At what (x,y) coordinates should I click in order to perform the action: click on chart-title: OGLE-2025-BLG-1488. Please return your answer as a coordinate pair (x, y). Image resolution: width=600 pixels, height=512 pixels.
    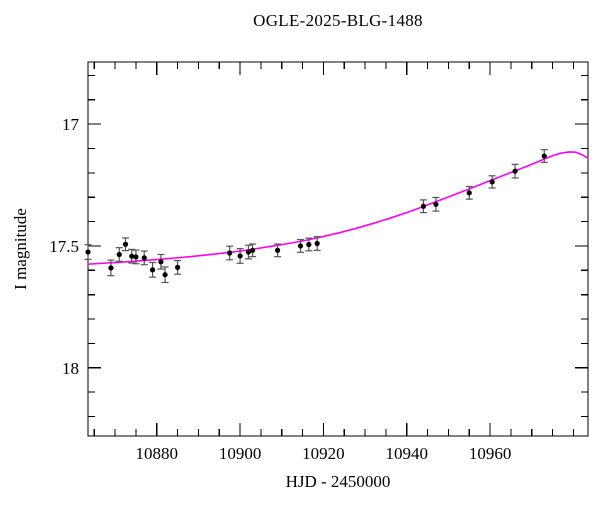
    Looking at the image, I should click on (338, 20).